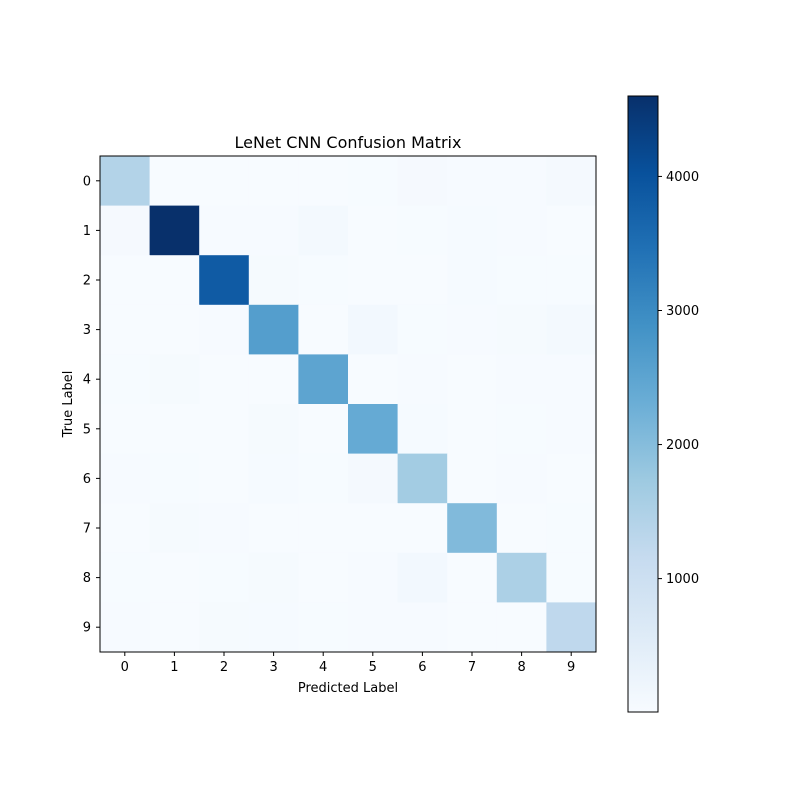 Image resolution: width=800 pixels, height=800 pixels. I want to click on y-tick-label: 0, so click(87, 181).